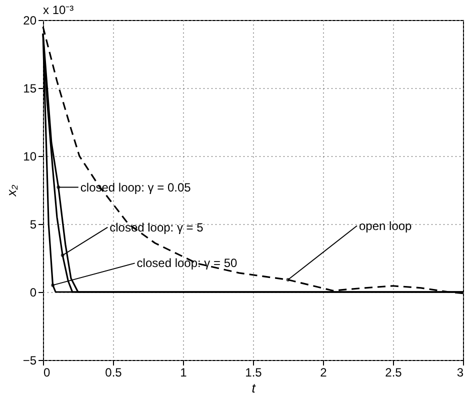 This screenshot has width=474, height=397. What do you see at coordinates (113, 373) in the screenshot?
I see `x-tick-label: 0.5` at bounding box center [113, 373].